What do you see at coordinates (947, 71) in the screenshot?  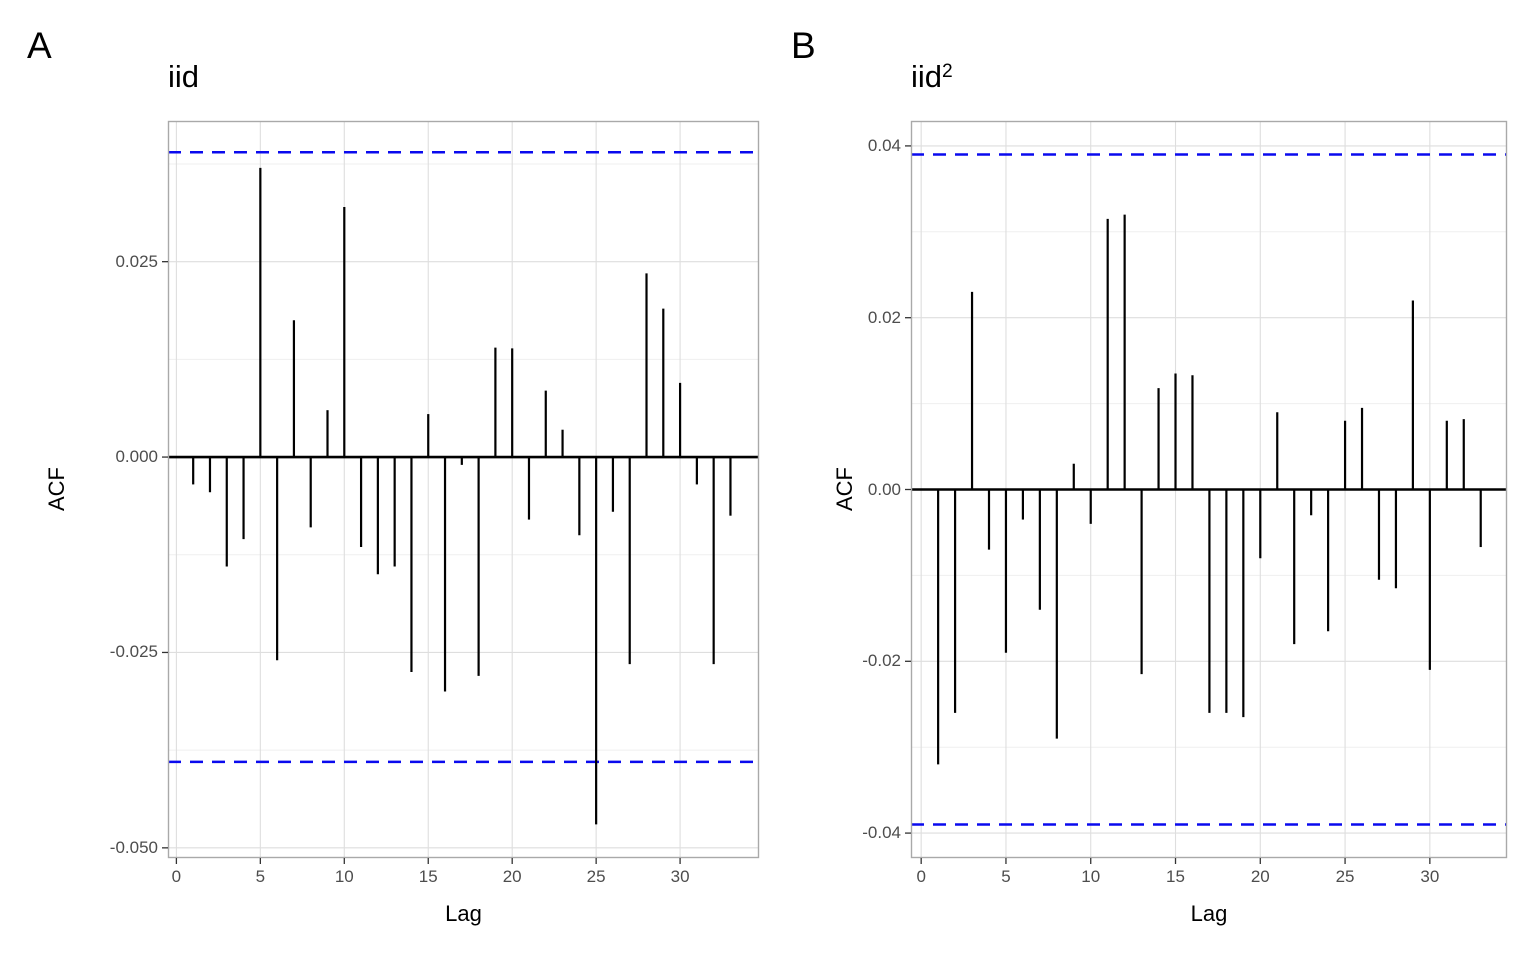 I see `panel-title-b-superscript: 2` at bounding box center [947, 71].